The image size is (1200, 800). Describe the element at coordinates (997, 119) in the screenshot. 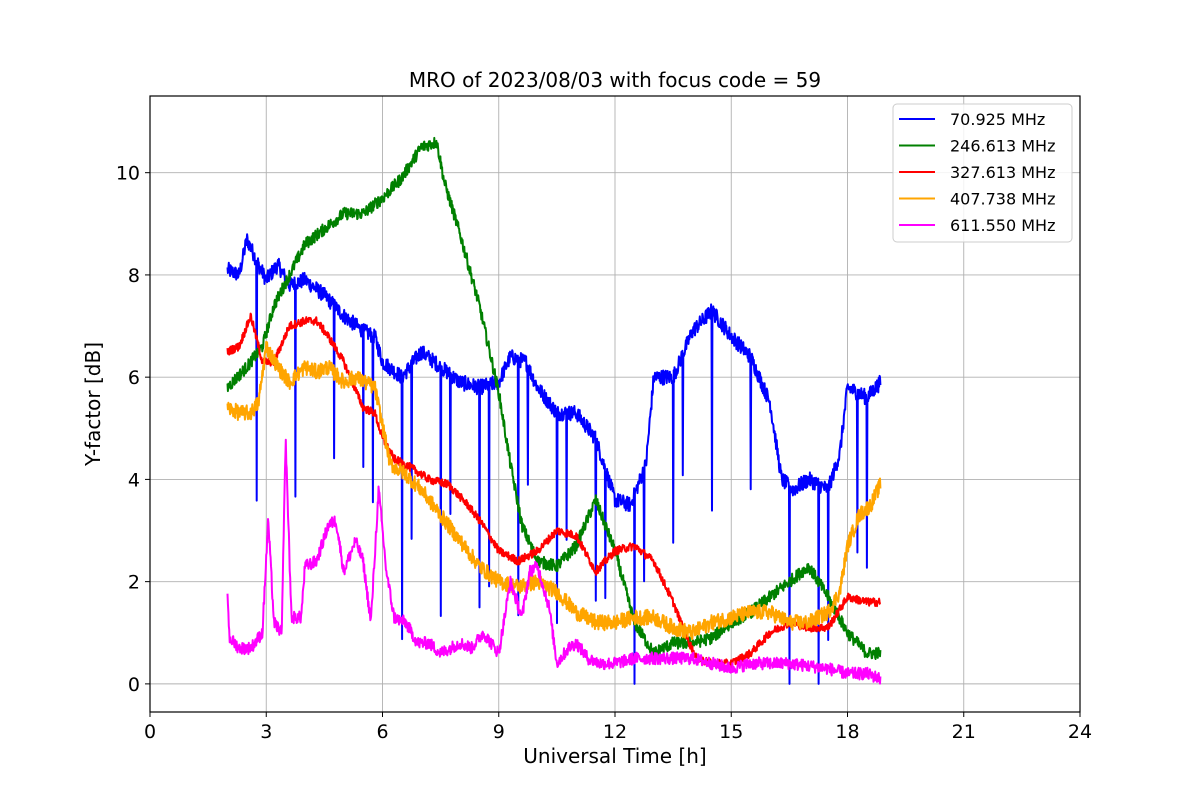

I see `legend-entry-label: 70.925 MHz` at that location.